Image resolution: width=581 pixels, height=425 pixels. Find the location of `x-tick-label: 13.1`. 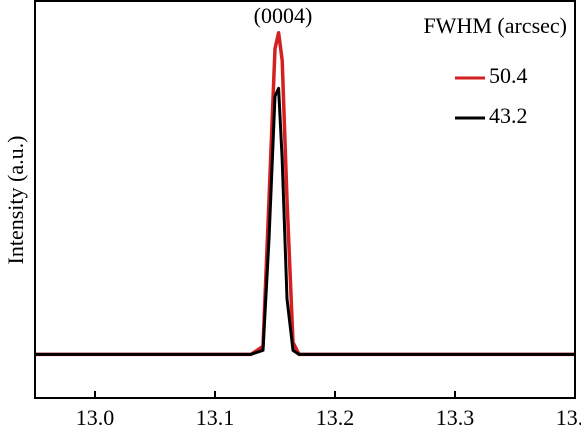

x-tick-label: 13.1 is located at coordinates (215, 415).